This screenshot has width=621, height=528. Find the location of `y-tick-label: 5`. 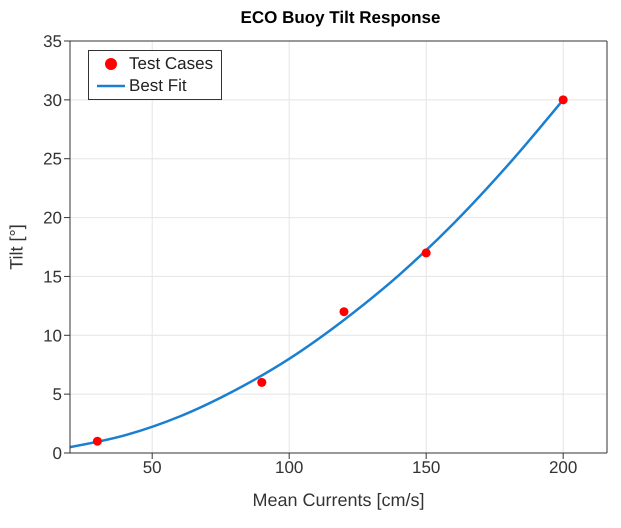

y-tick-label: 5 is located at coordinates (57, 394).